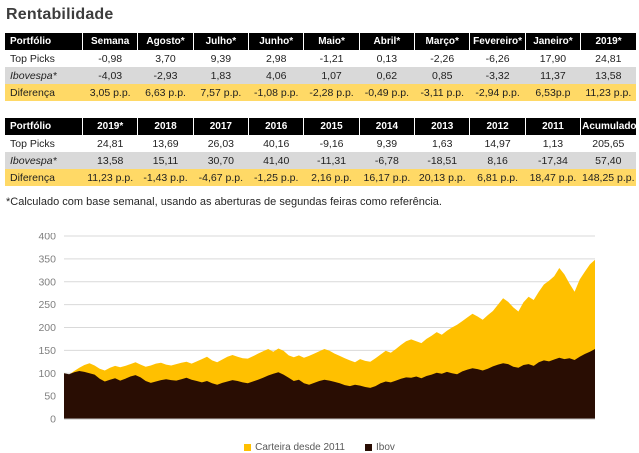 This screenshot has width=639, height=453. I want to click on value-cell: 2,98, so click(276, 58).